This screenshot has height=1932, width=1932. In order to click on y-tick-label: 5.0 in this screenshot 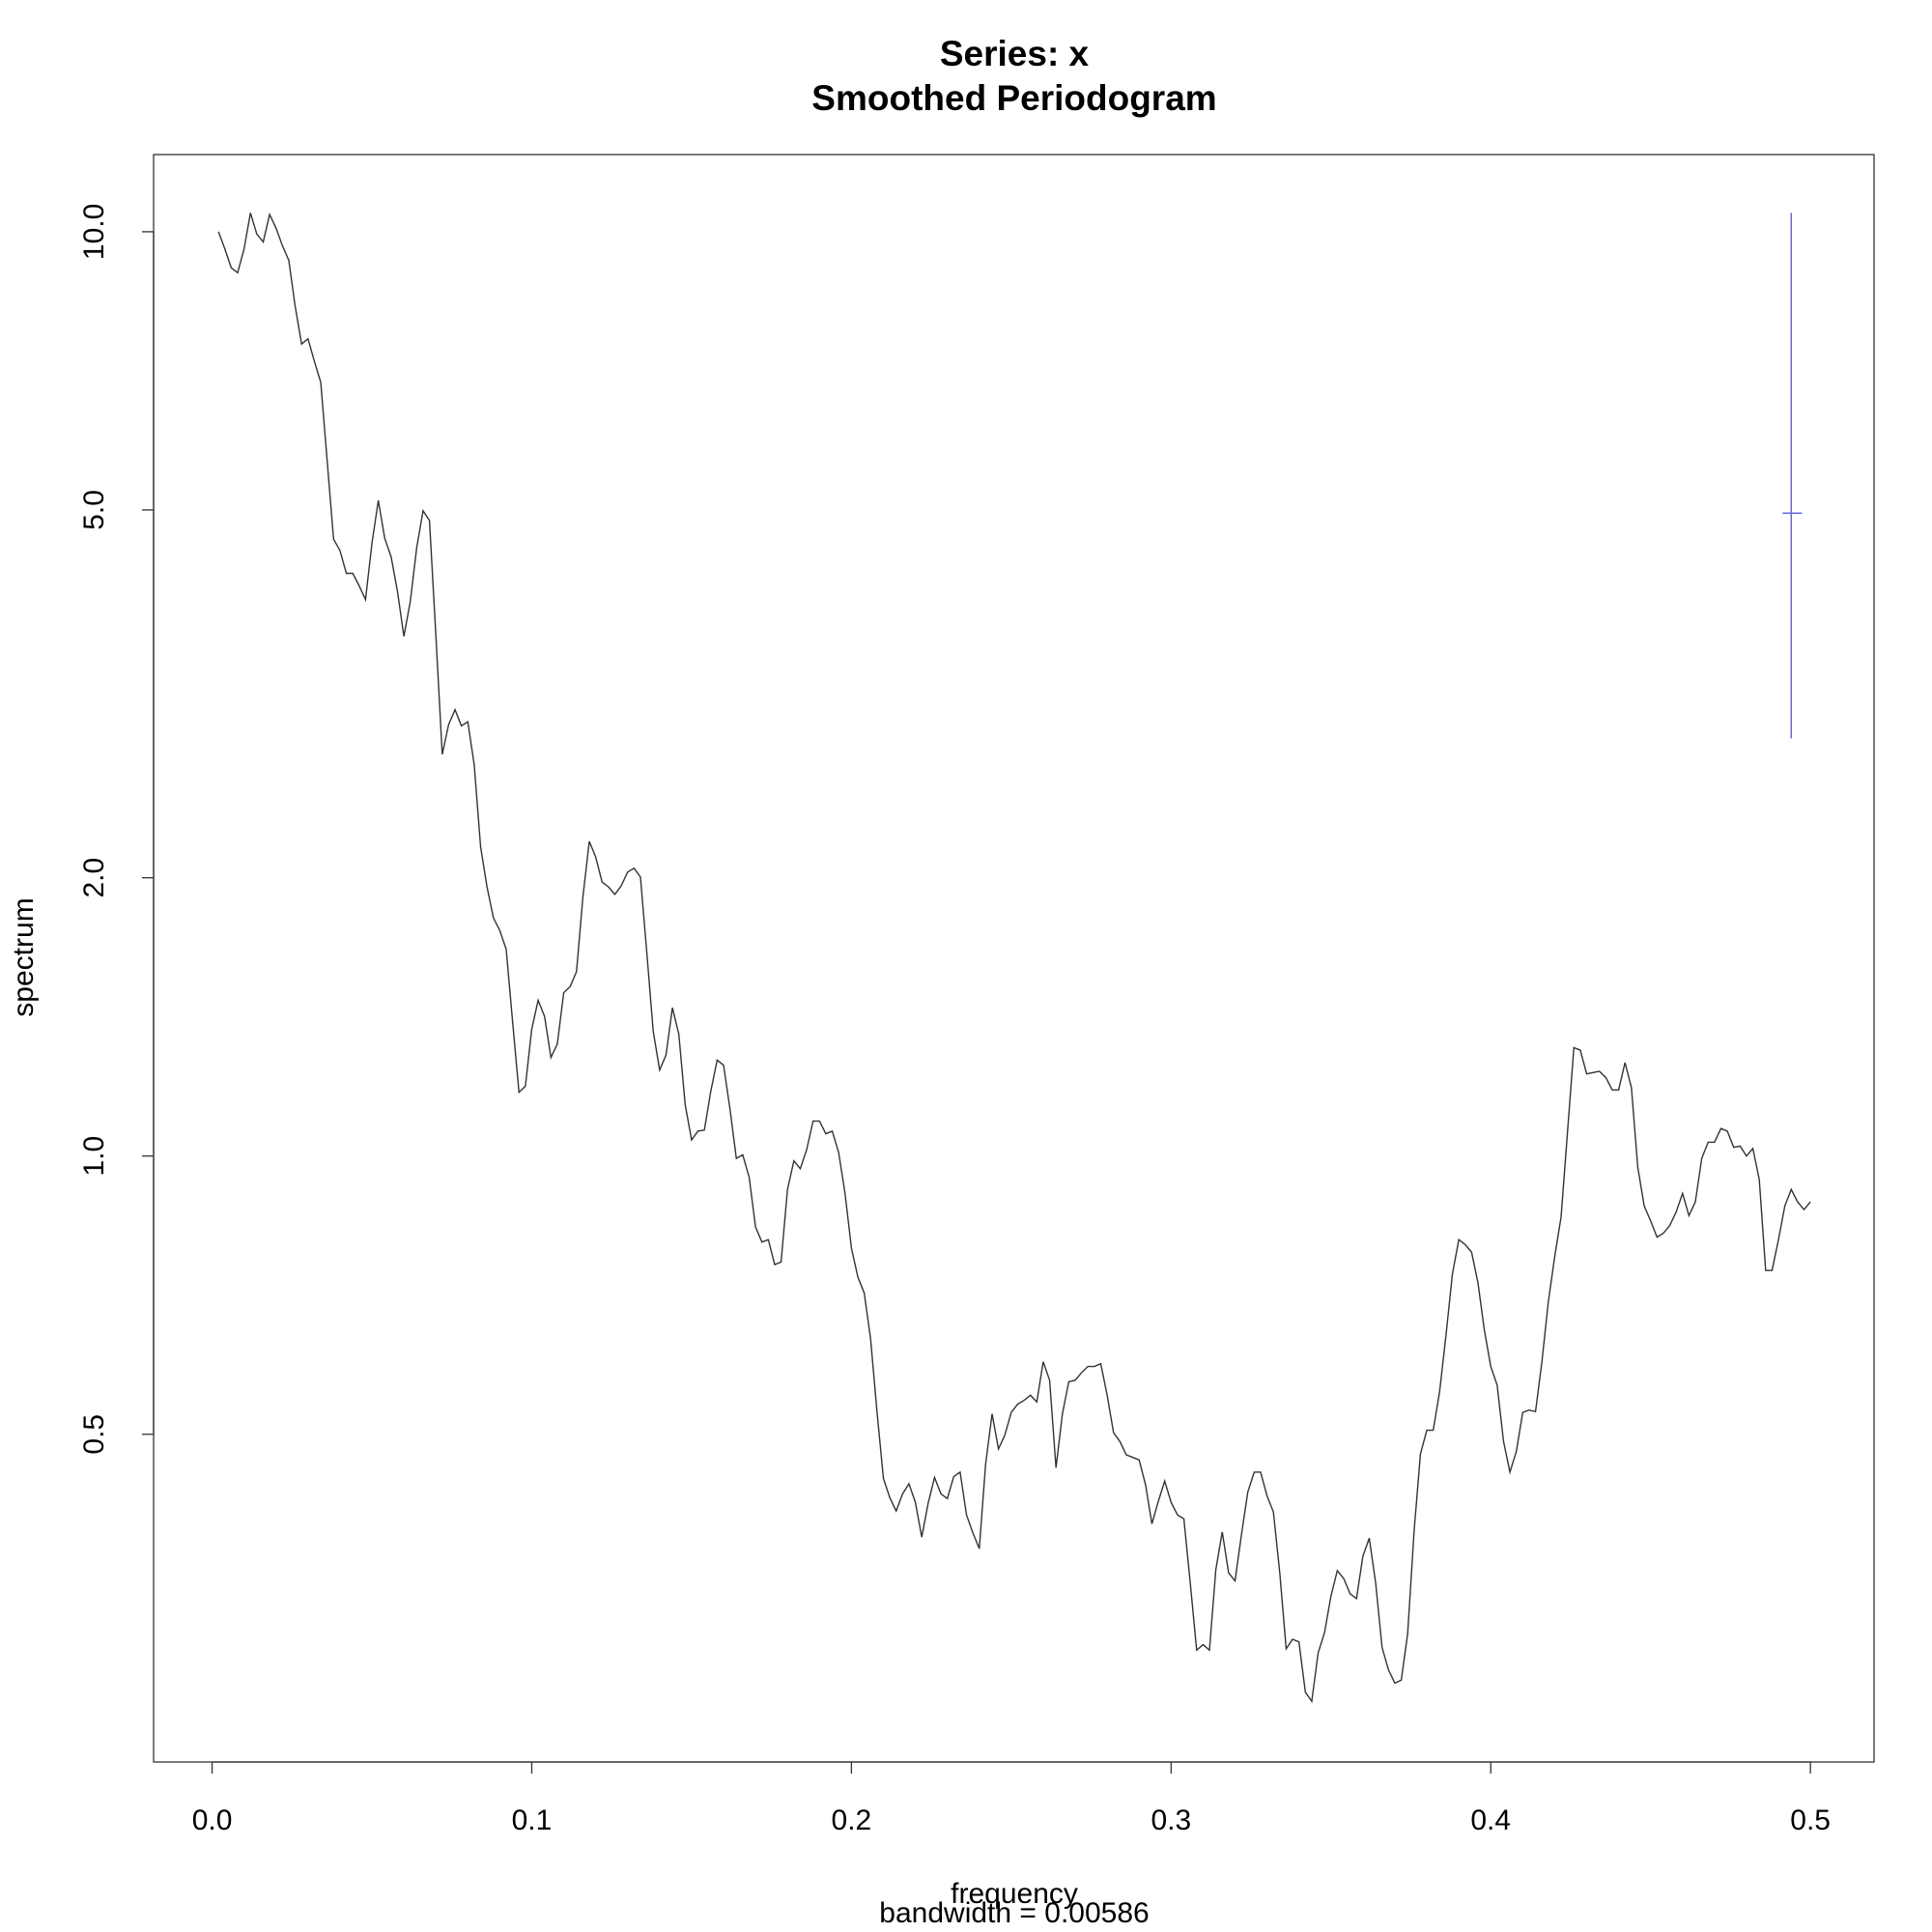, I will do `click(94, 510)`.